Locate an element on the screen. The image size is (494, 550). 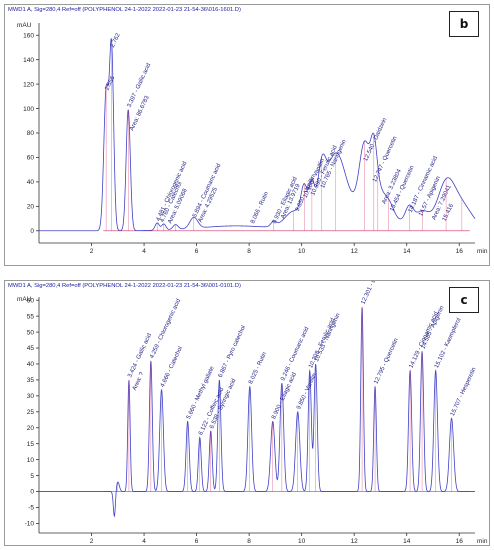
peak-label: 10.533 - Naringenin is located at coordinates (328, 338).